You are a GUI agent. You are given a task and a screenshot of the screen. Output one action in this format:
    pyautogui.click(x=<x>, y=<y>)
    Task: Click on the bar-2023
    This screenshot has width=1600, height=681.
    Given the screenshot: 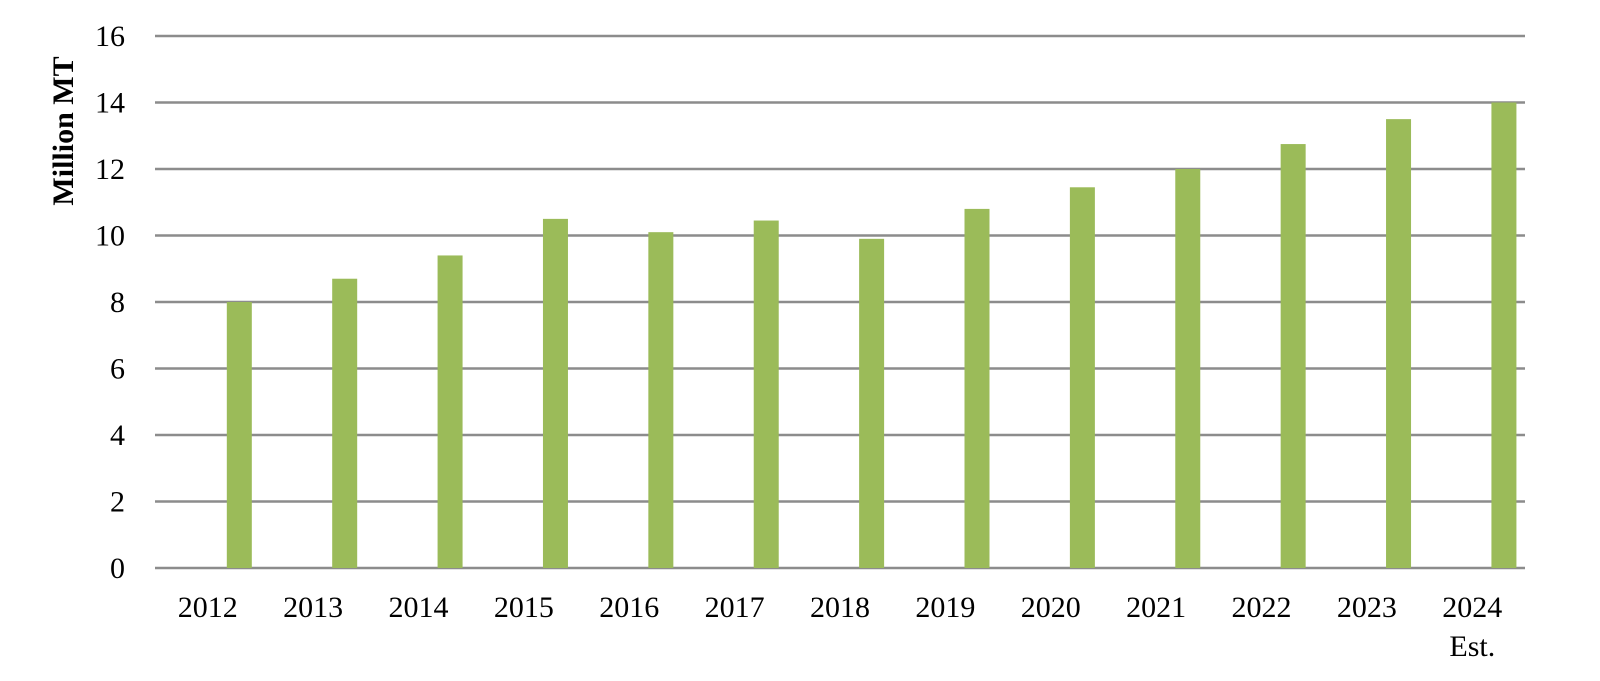 What is the action you would take?
    pyautogui.click(x=1399, y=343)
    